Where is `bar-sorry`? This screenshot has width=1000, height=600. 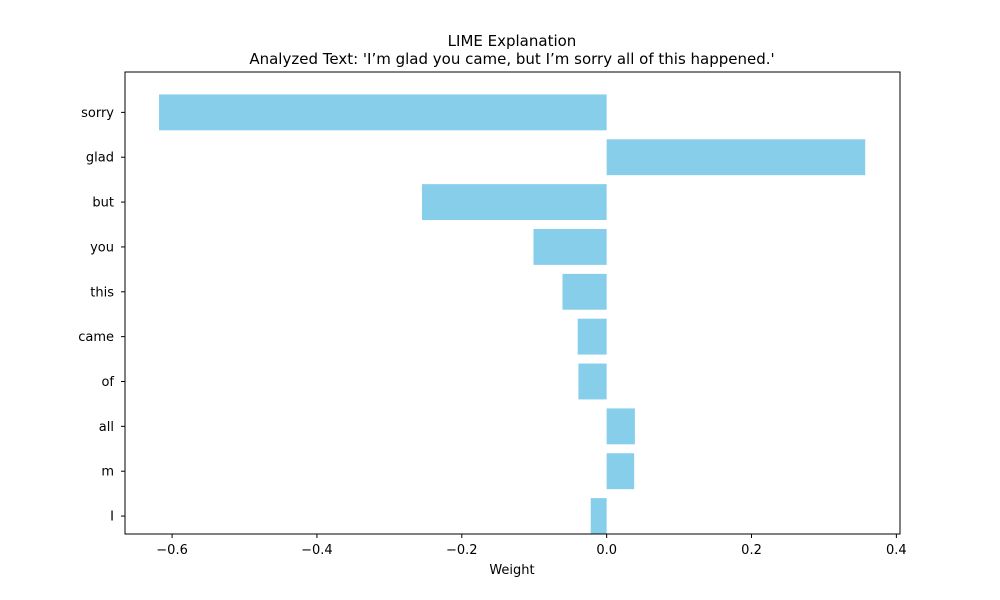
bar-sorry is located at coordinates (383, 112).